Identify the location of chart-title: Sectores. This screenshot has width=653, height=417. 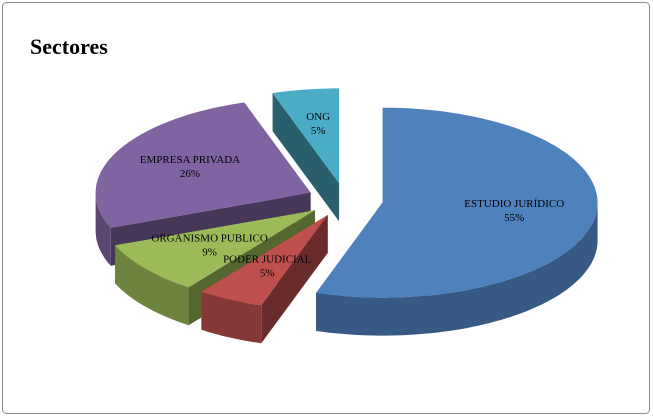
(69, 46).